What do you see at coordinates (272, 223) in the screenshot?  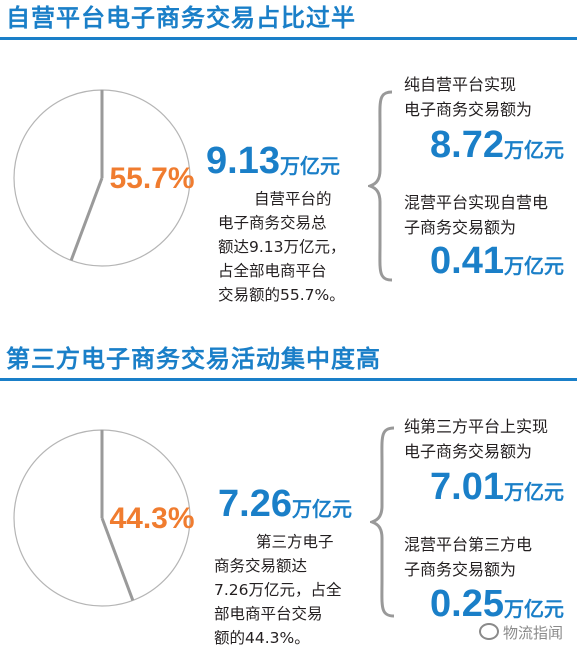 I see `desc-line: 电子商务交易总` at bounding box center [272, 223].